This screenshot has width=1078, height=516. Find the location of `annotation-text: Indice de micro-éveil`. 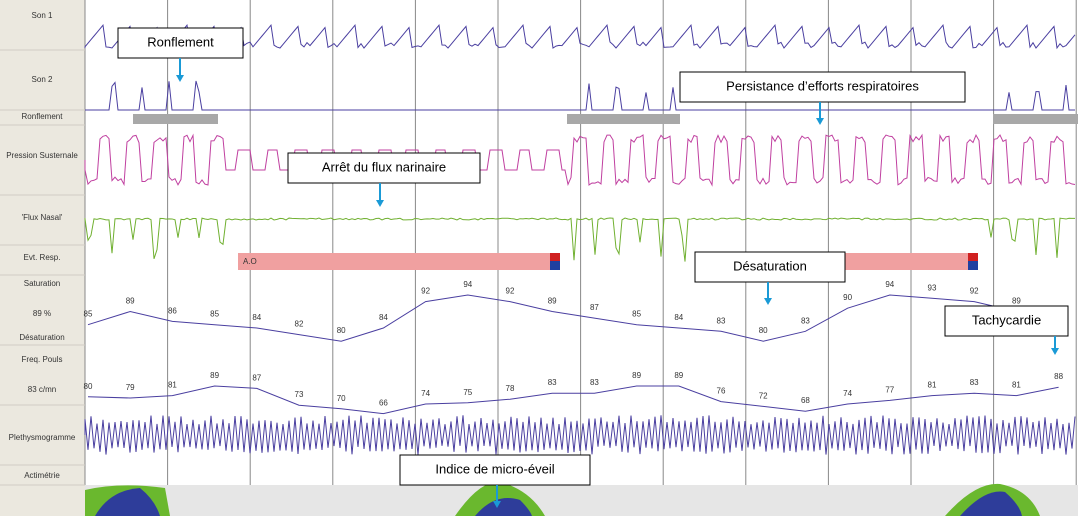

annotation-text: Indice de micro-éveil is located at coordinates (494, 468).